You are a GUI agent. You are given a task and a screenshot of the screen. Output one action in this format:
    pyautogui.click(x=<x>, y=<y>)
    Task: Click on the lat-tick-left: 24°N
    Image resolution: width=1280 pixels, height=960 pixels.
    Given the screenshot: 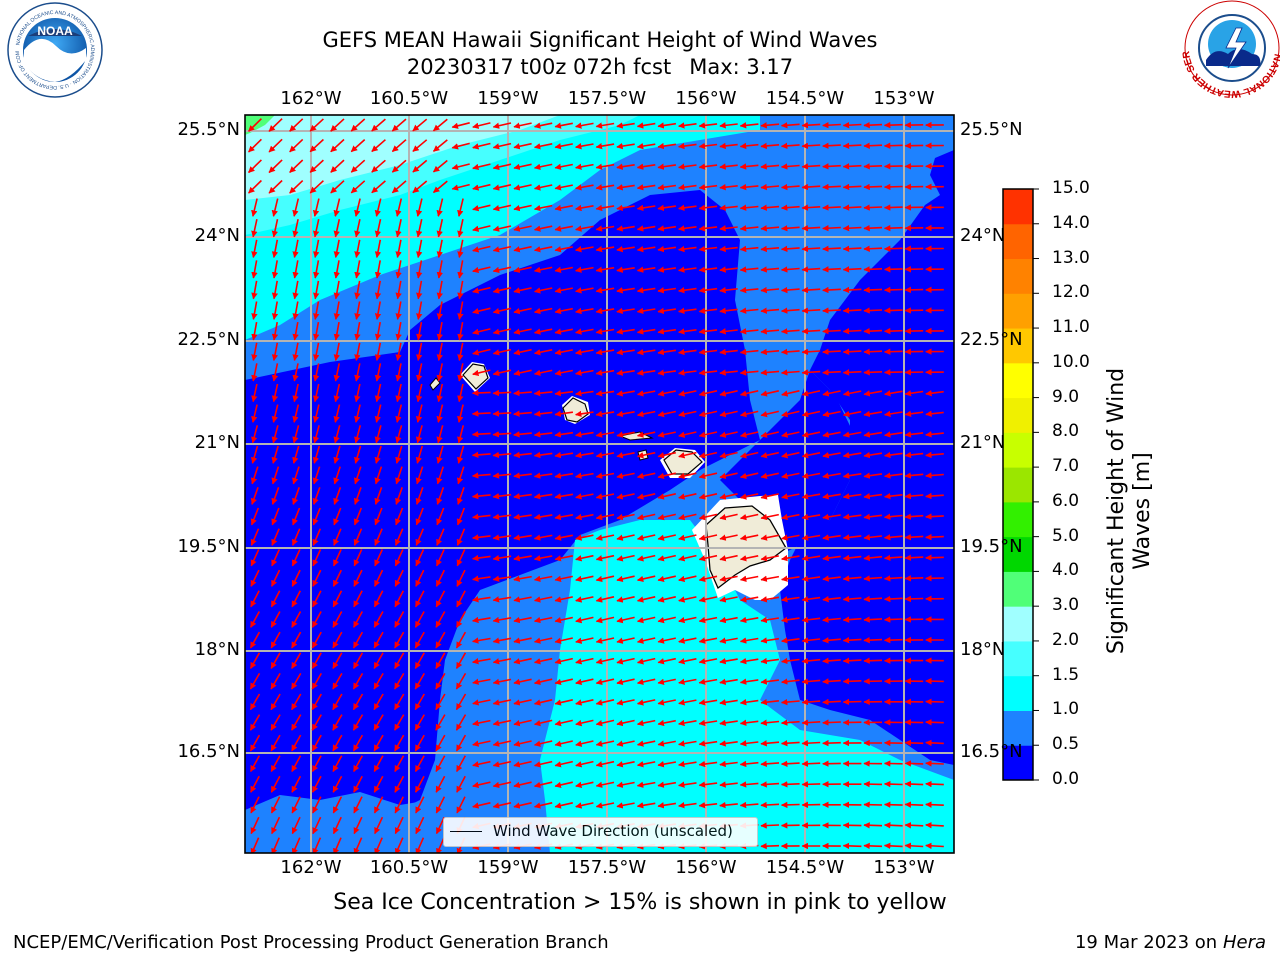 What is the action you would take?
    pyautogui.click(x=217, y=235)
    